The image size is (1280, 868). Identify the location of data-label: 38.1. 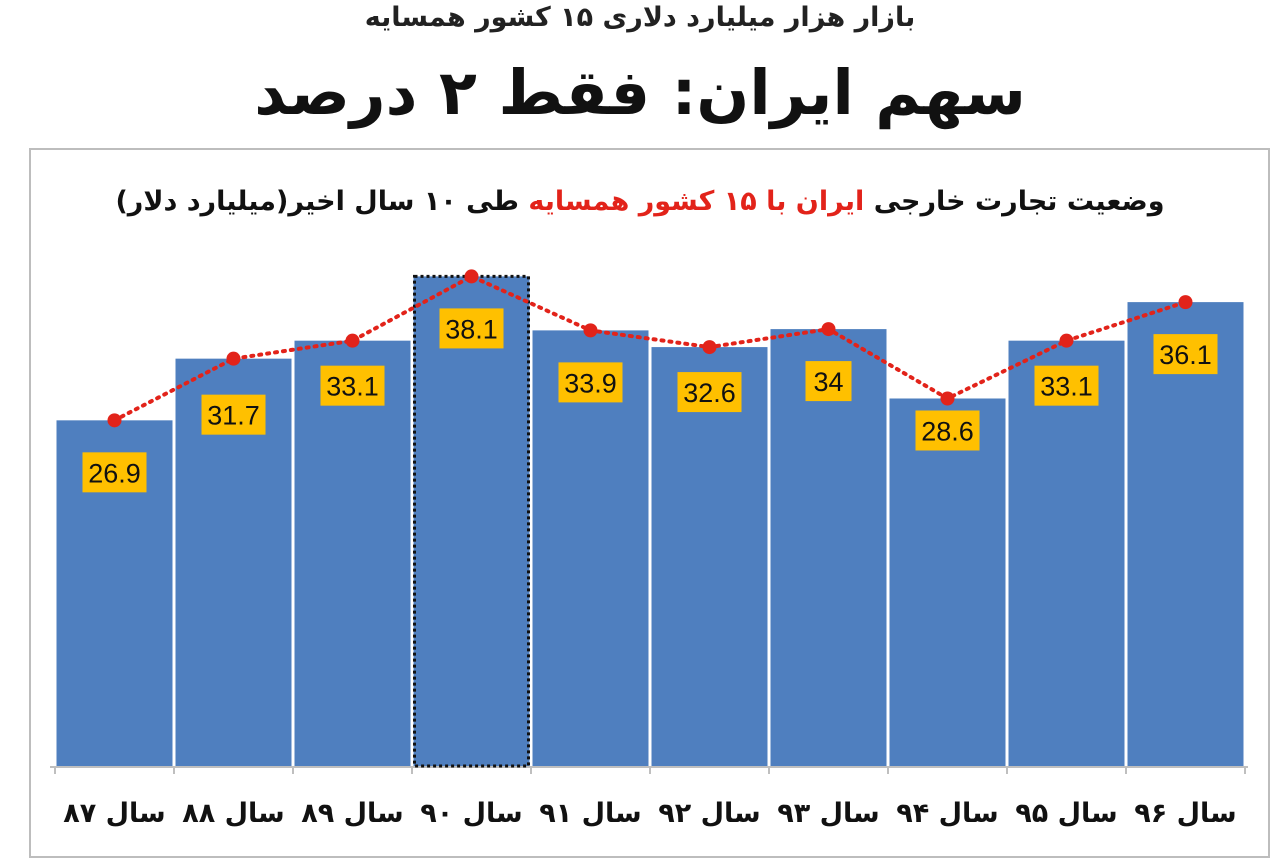
(471, 329).